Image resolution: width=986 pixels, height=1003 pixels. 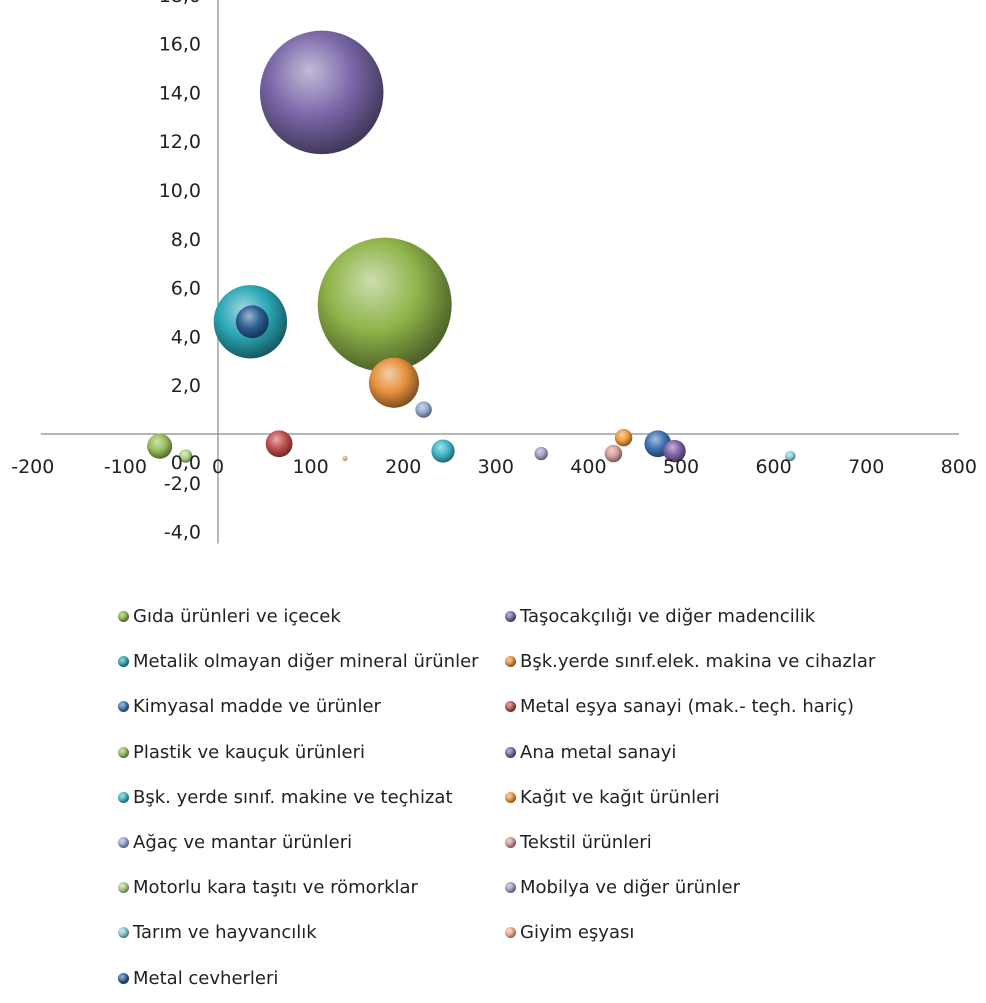 What do you see at coordinates (218, 467) in the screenshot?
I see `x-tick-label: 0` at bounding box center [218, 467].